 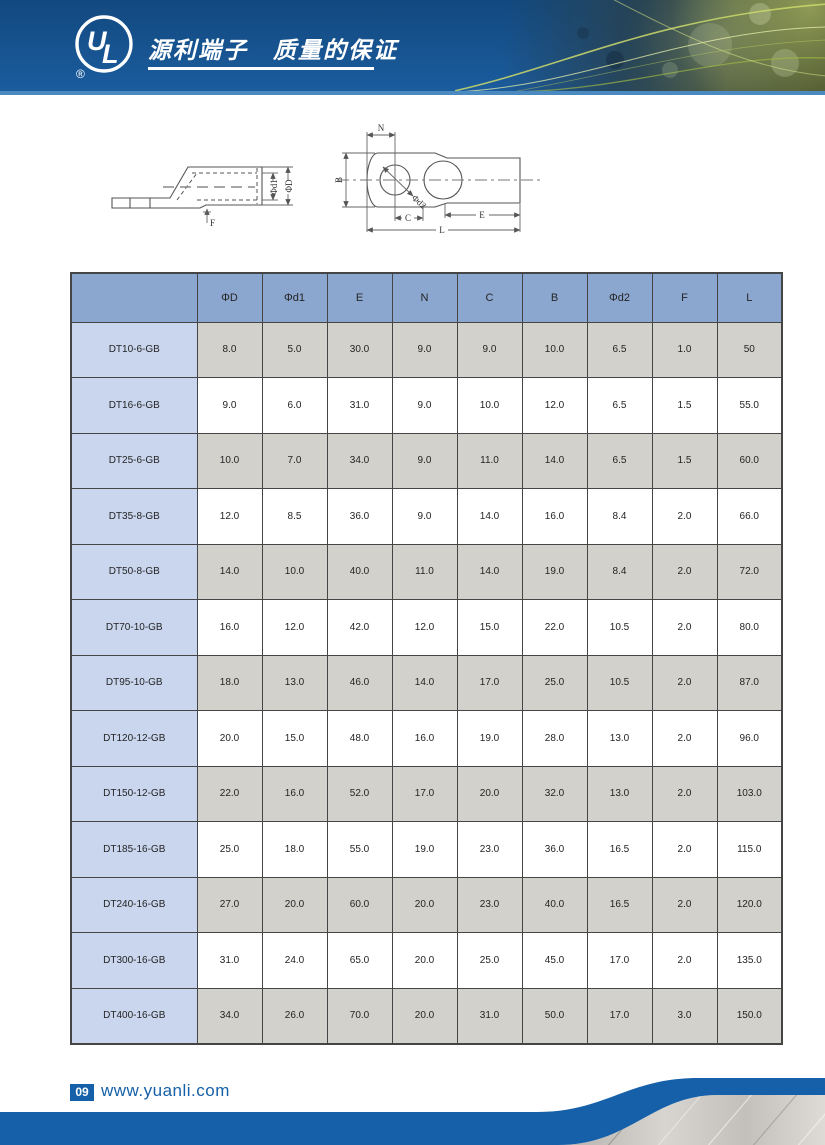 What do you see at coordinates (412, 48) in the screenshot?
I see `page-header: U L ® 源利端子 质量的保证` at bounding box center [412, 48].